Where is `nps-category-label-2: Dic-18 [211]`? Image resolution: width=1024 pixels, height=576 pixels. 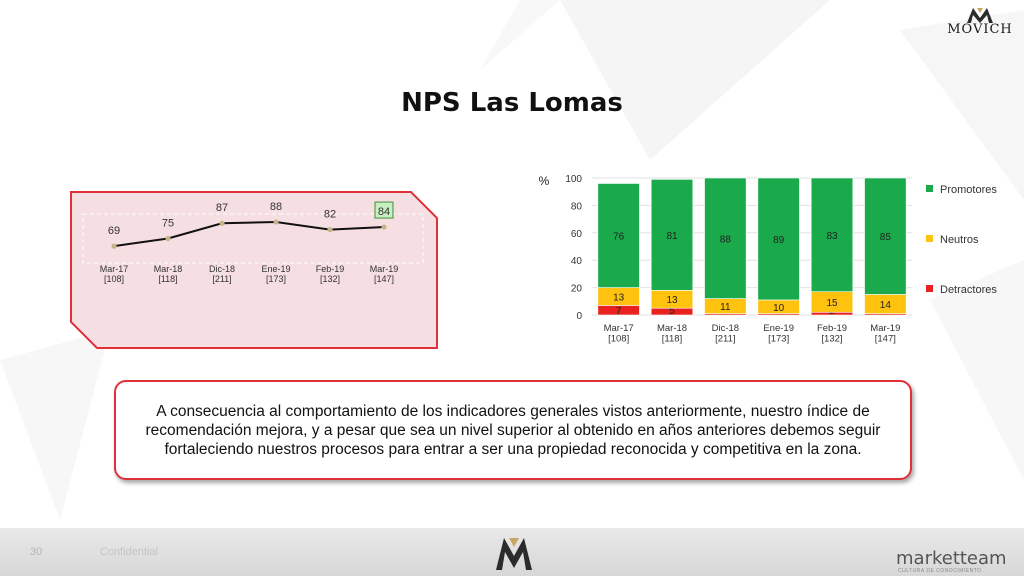
nps-category-label-2: Dic-18 [211] is located at coordinates (222, 274).